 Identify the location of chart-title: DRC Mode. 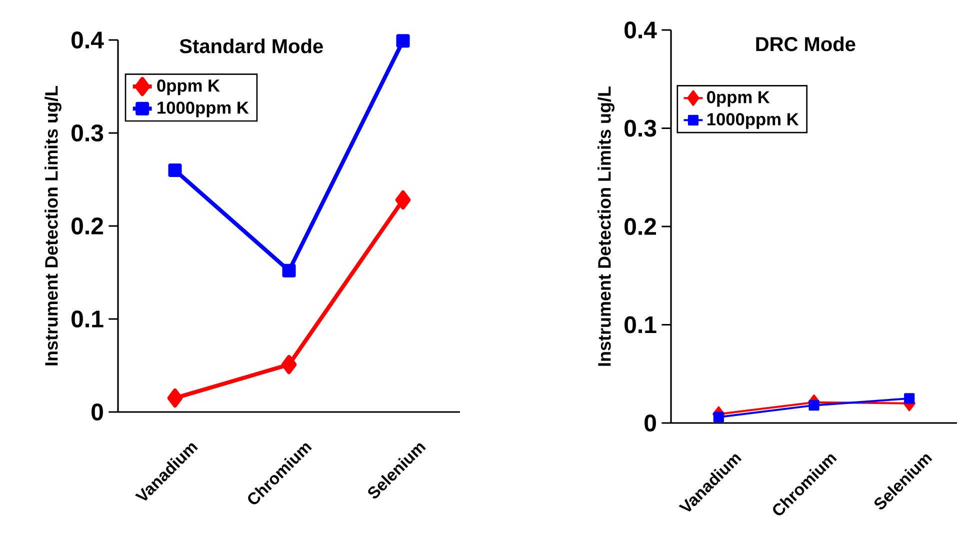
(806, 44).